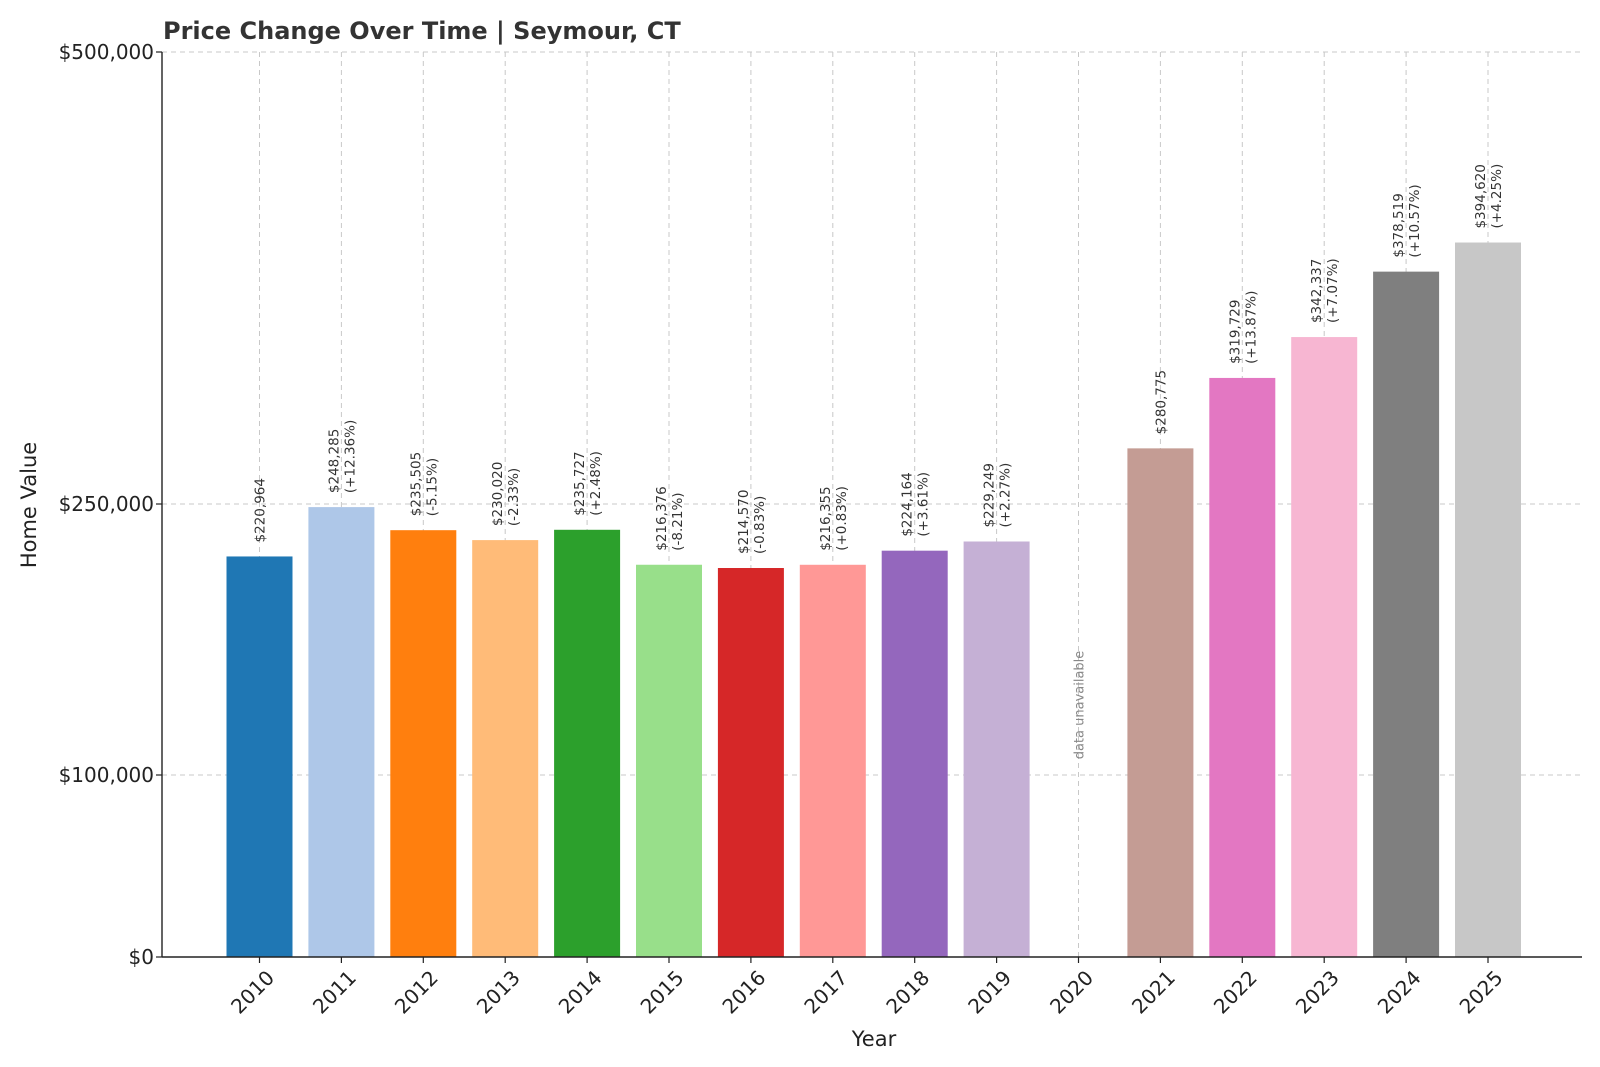 This screenshot has height=1067, width=1600. Describe the element at coordinates (1235, 332) in the screenshot. I see `value-label: $319,729` at that location.